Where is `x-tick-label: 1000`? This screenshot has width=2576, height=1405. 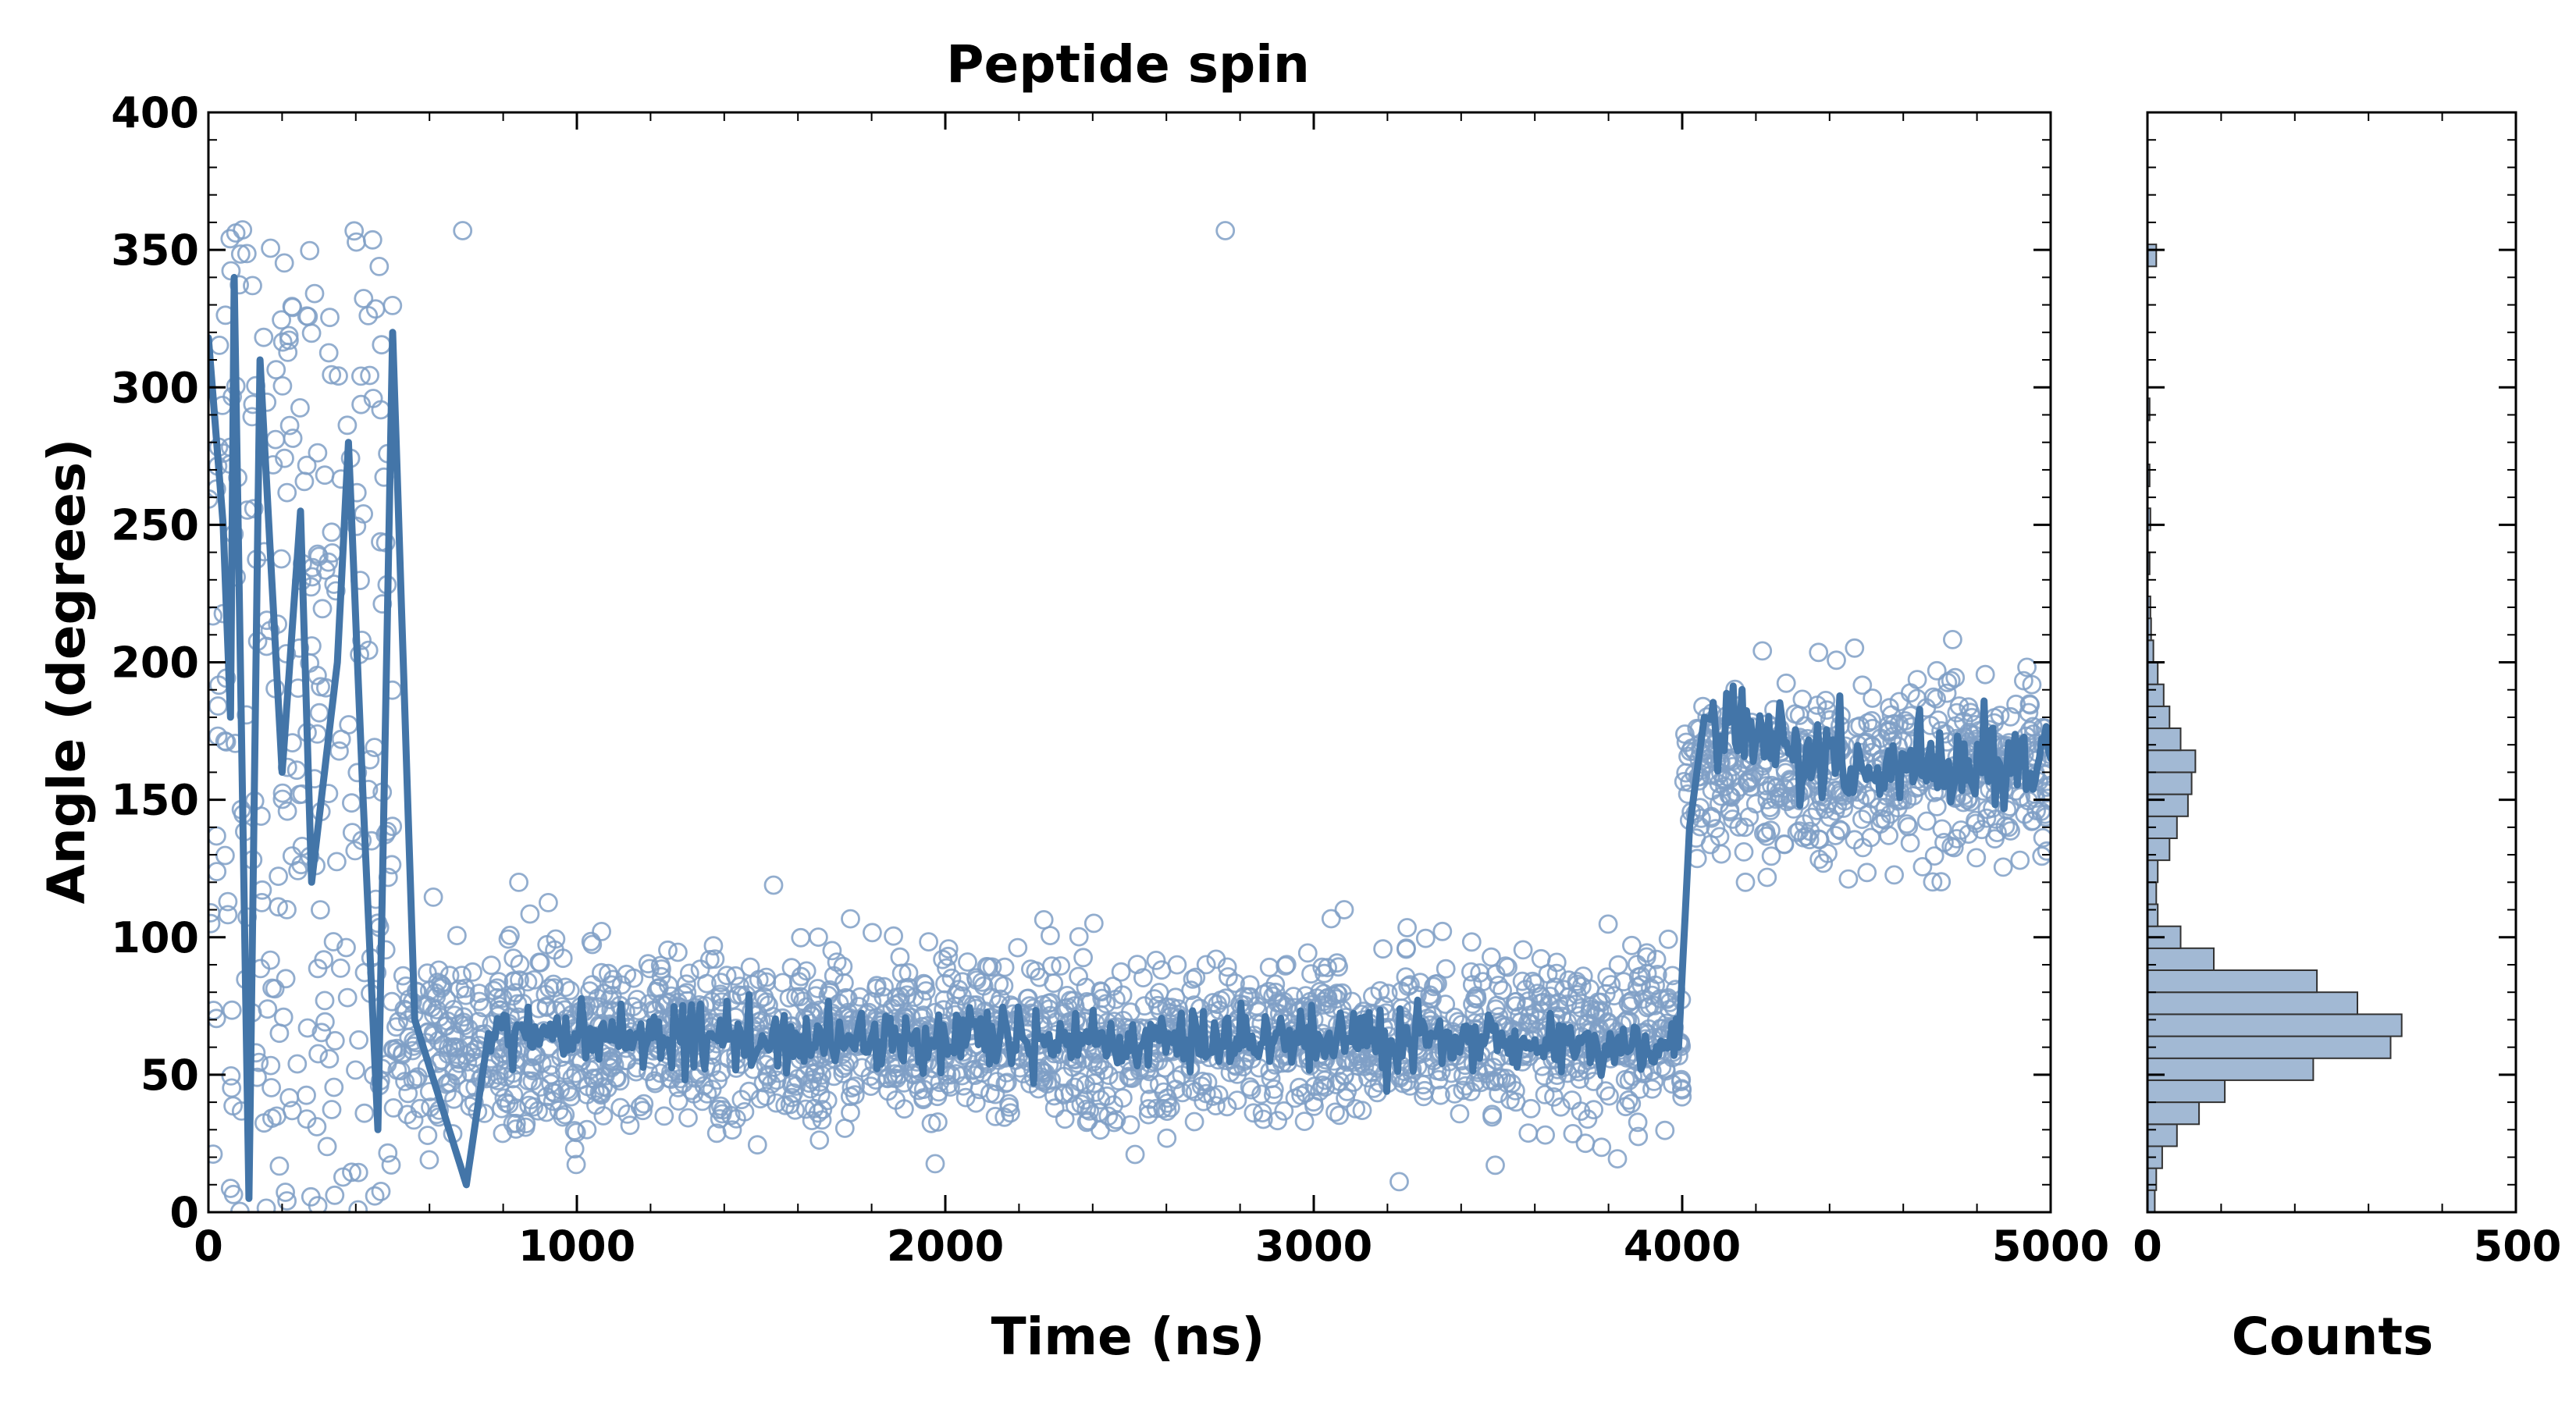
x-tick-label: 1000 is located at coordinates (576, 1246).